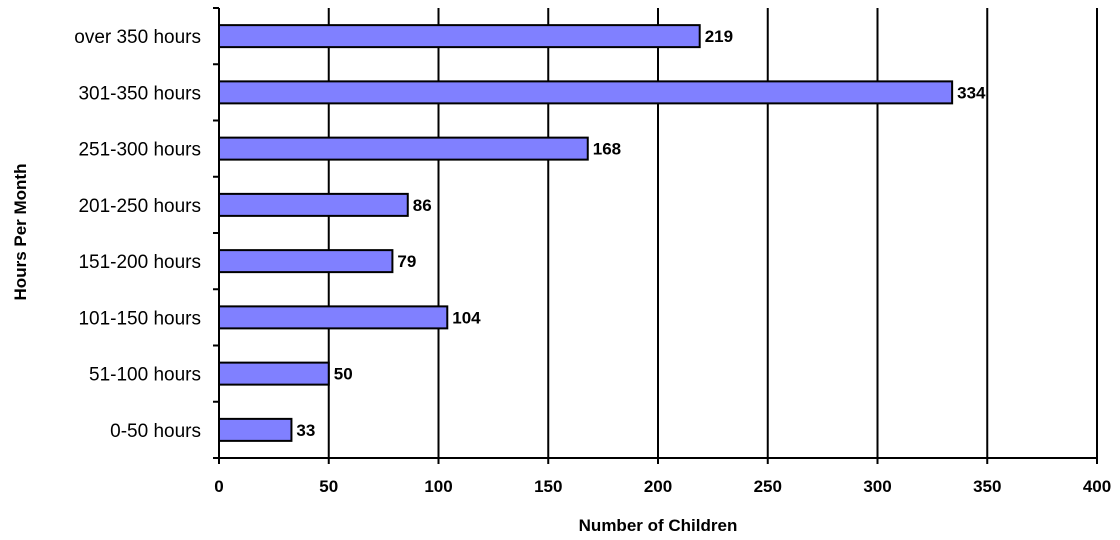  What do you see at coordinates (274, 373) in the screenshot?
I see `bar-51-100-hours` at bounding box center [274, 373].